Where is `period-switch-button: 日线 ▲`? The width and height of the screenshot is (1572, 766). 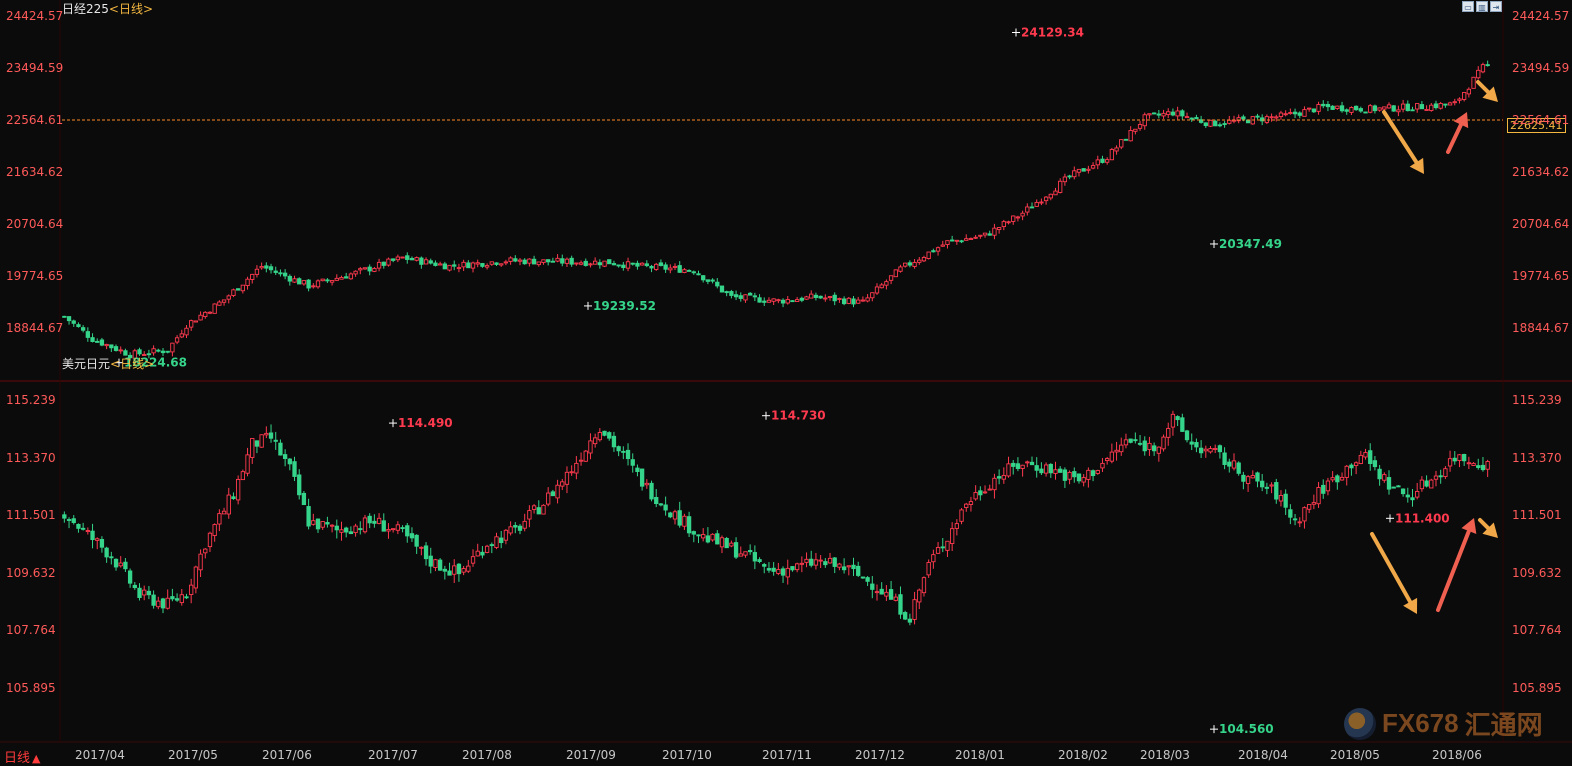
period-switch-button: 日线 ▲ is located at coordinates (22, 756).